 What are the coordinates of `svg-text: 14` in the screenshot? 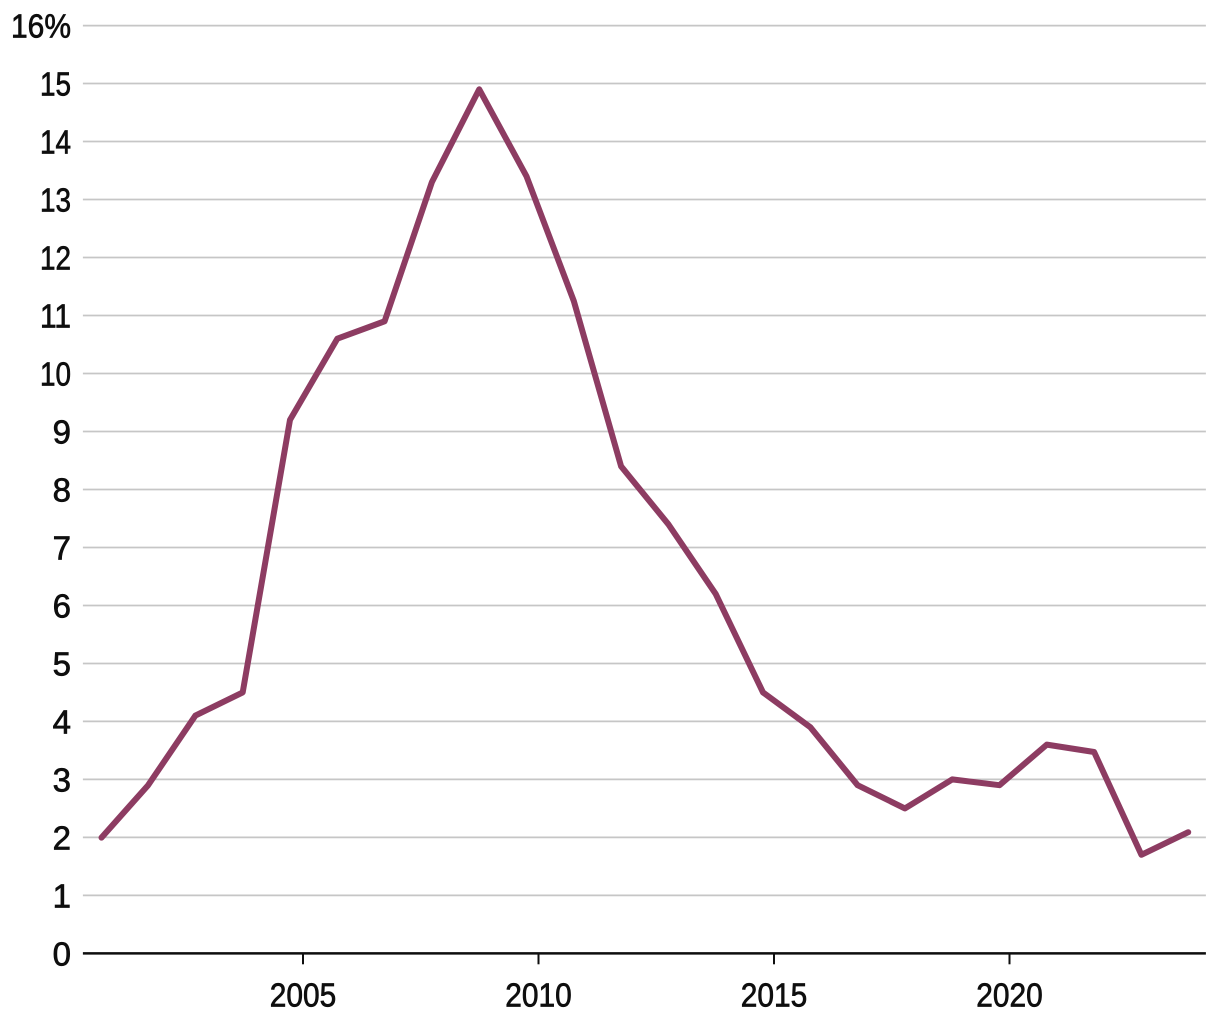 It's located at (55, 142).